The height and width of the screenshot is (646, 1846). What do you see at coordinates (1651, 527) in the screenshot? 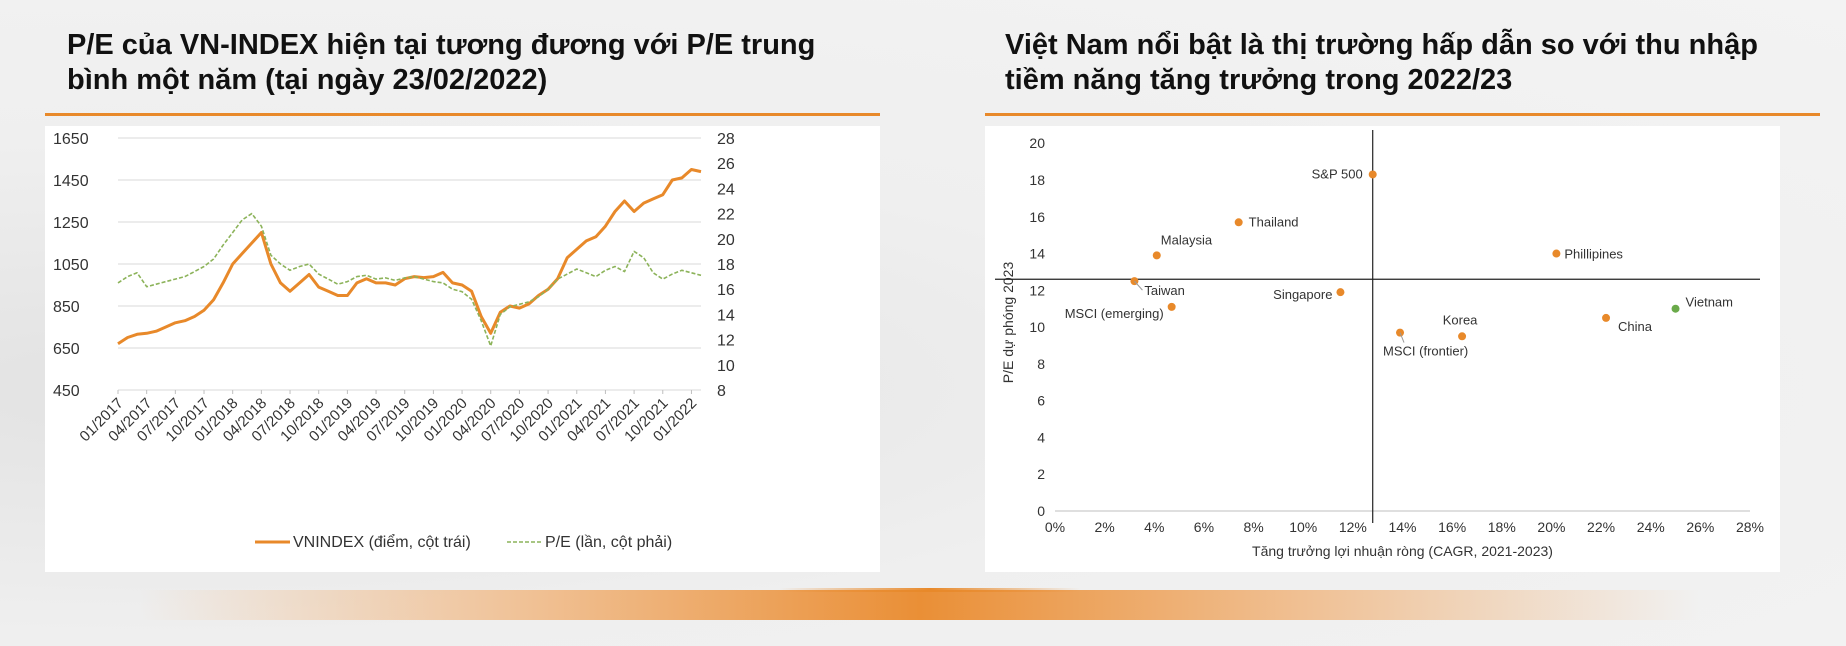
I see `x-tick-label: 24%` at bounding box center [1651, 527].